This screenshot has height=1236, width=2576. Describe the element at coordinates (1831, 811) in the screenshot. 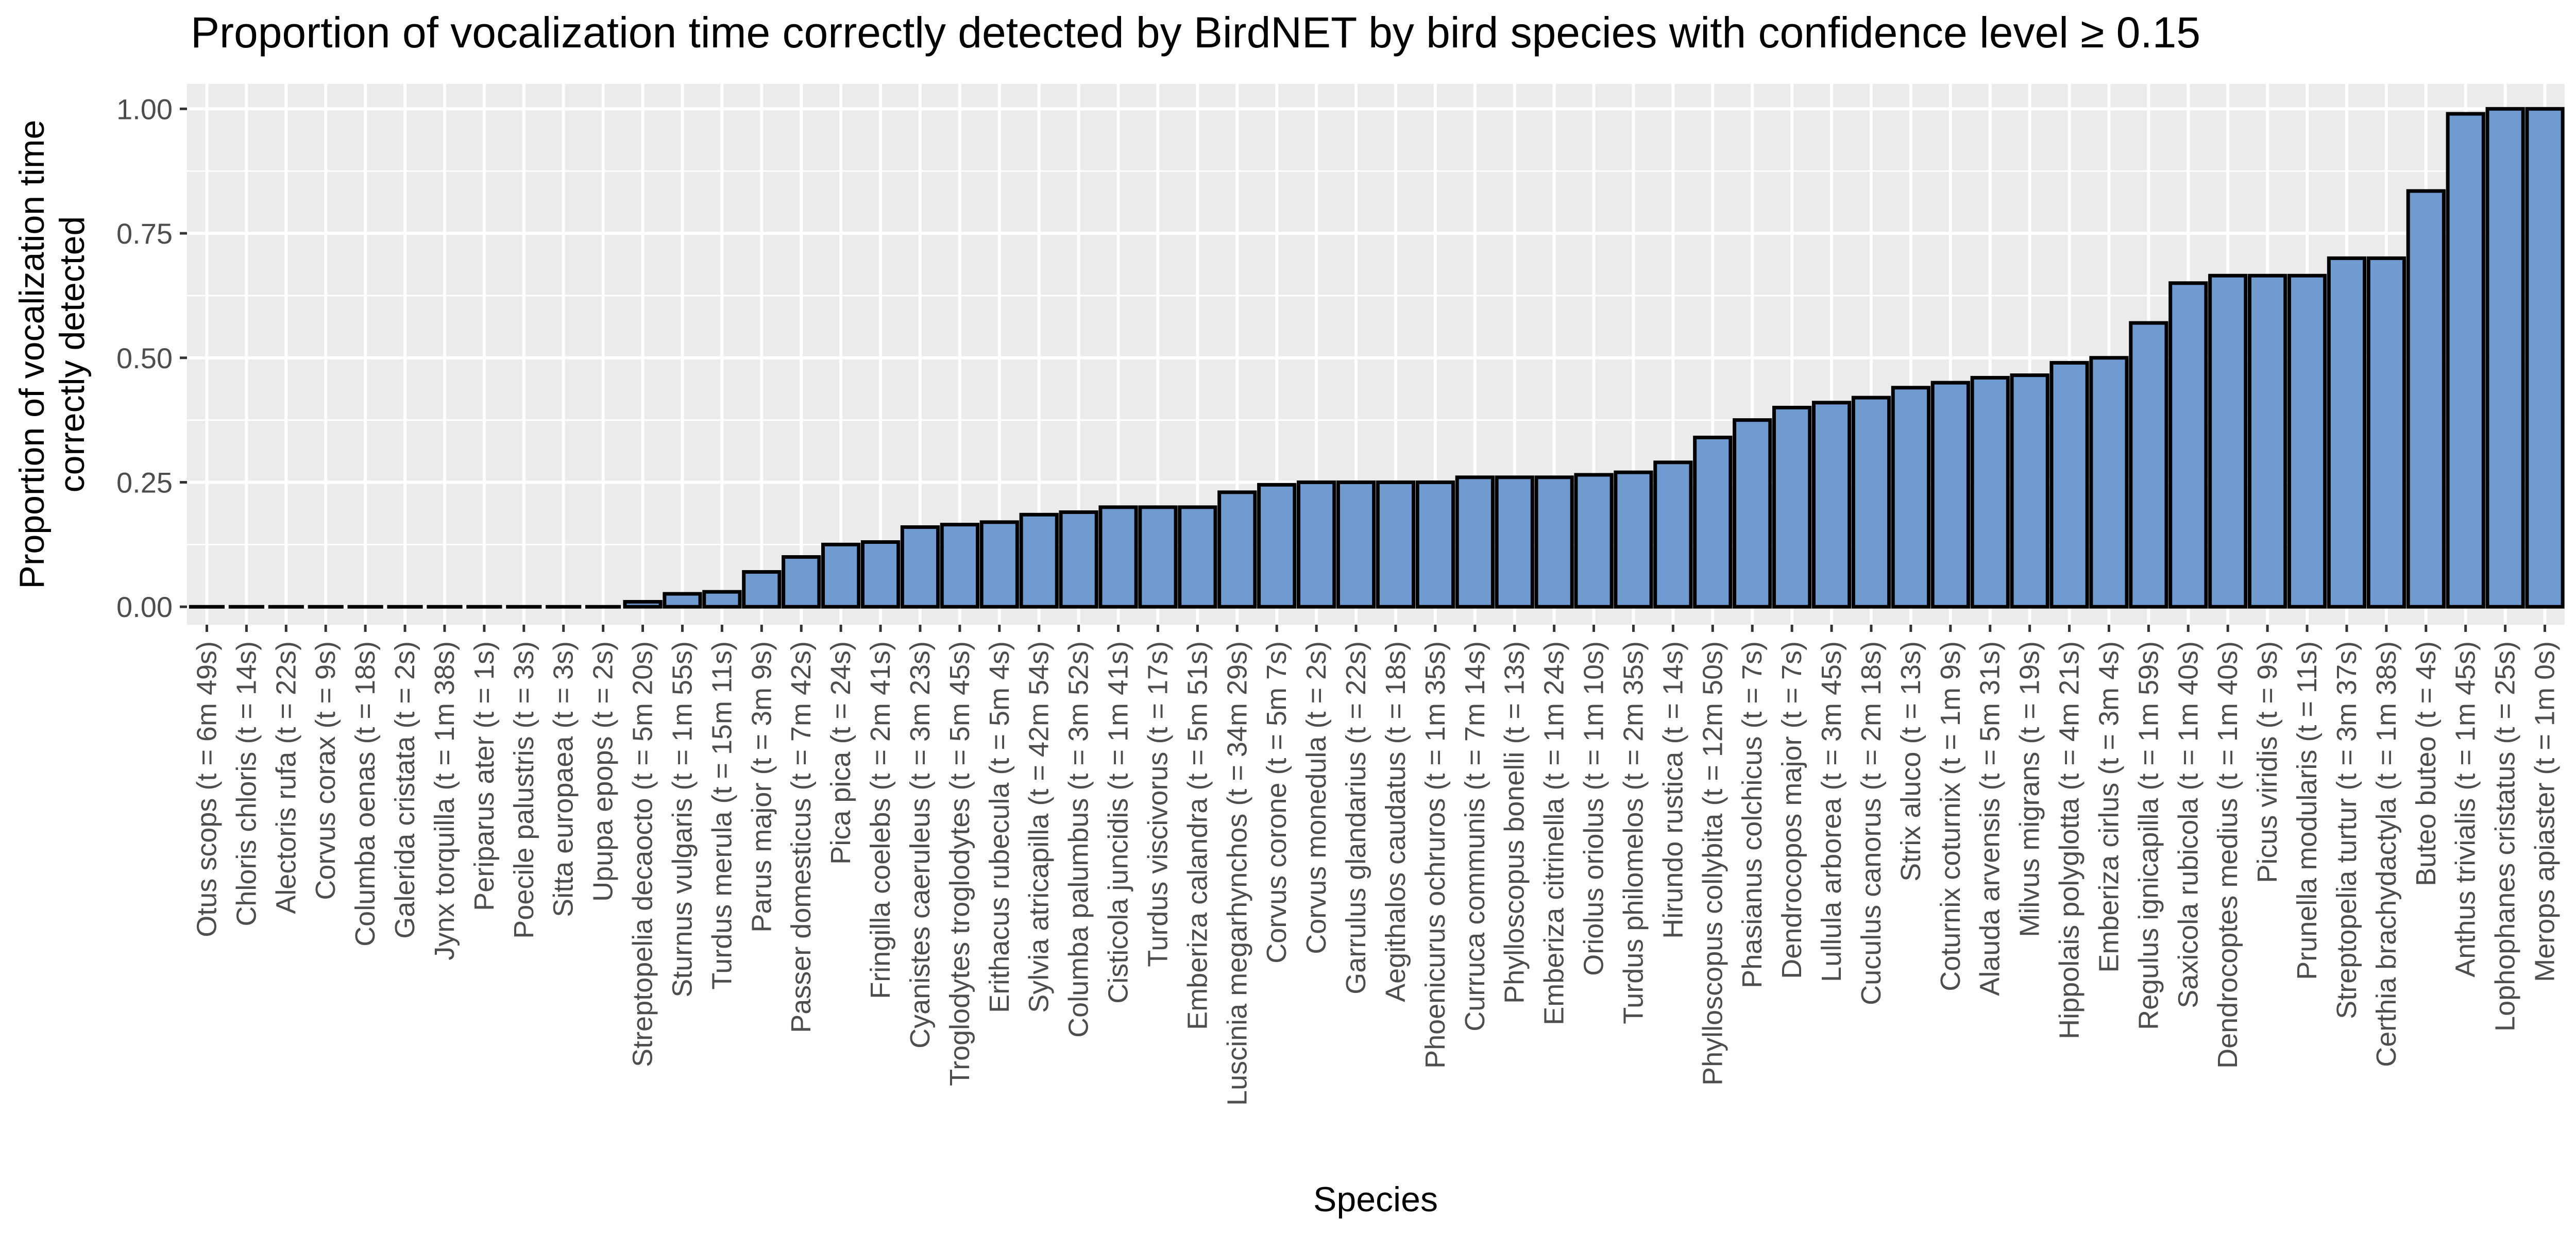

I see `x-tick-label: Lullula arborea (t = 3m 45s)` at that location.